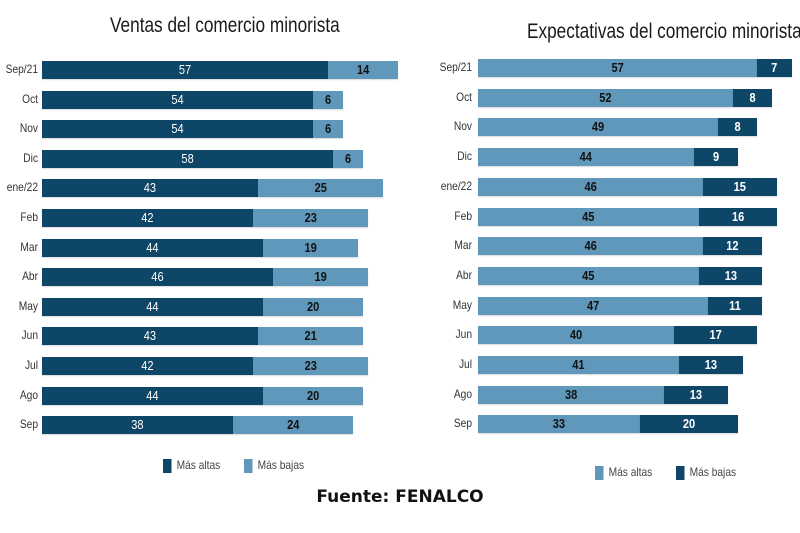  Describe the element at coordinates (588, 275) in the screenshot. I see `data-label: 45` at that location.